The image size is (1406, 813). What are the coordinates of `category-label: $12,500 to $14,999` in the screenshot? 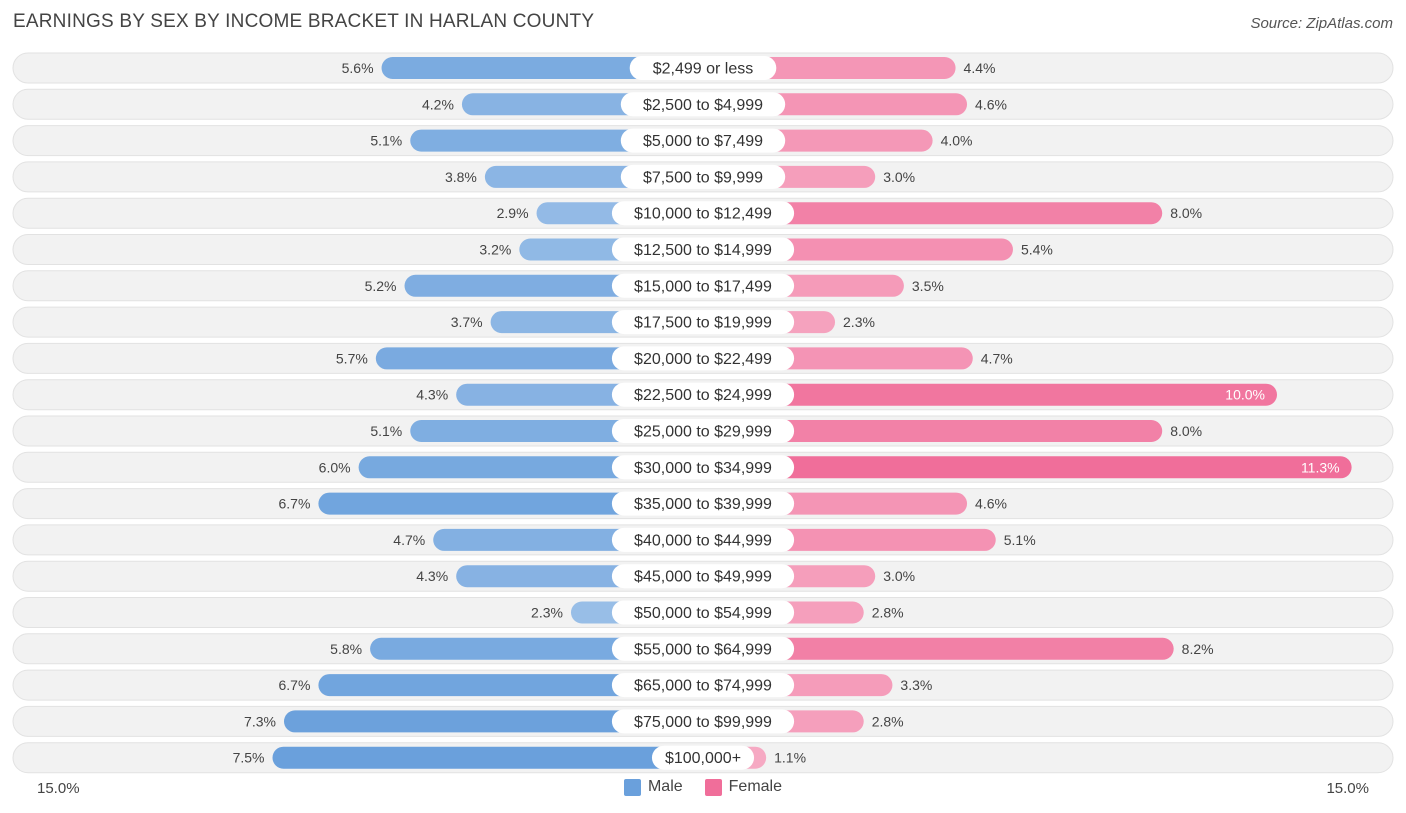 It's located at (703, 250).